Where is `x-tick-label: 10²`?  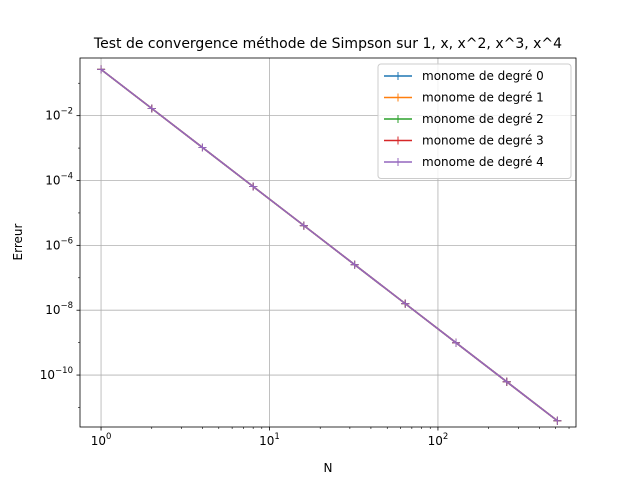 x-tick-label: 10² is located at coordinates (438, 440).